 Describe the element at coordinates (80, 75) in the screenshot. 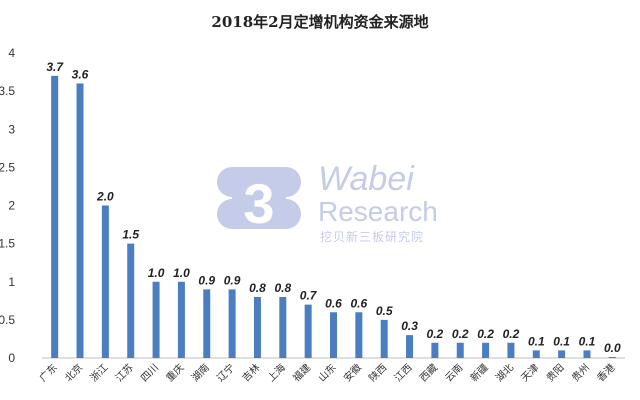

I see `data-label: 3.6` at that location.